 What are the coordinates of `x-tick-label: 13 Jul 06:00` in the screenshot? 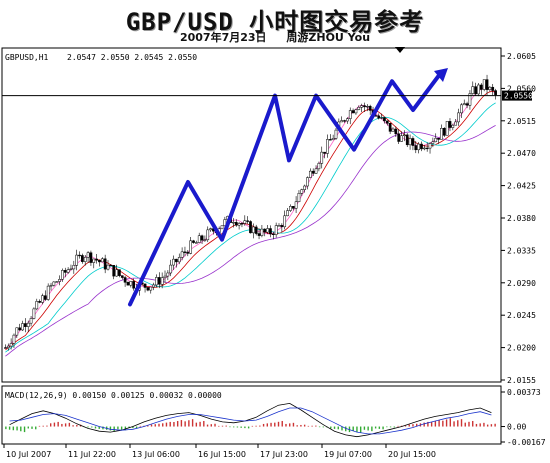 It's located at (156, 454).